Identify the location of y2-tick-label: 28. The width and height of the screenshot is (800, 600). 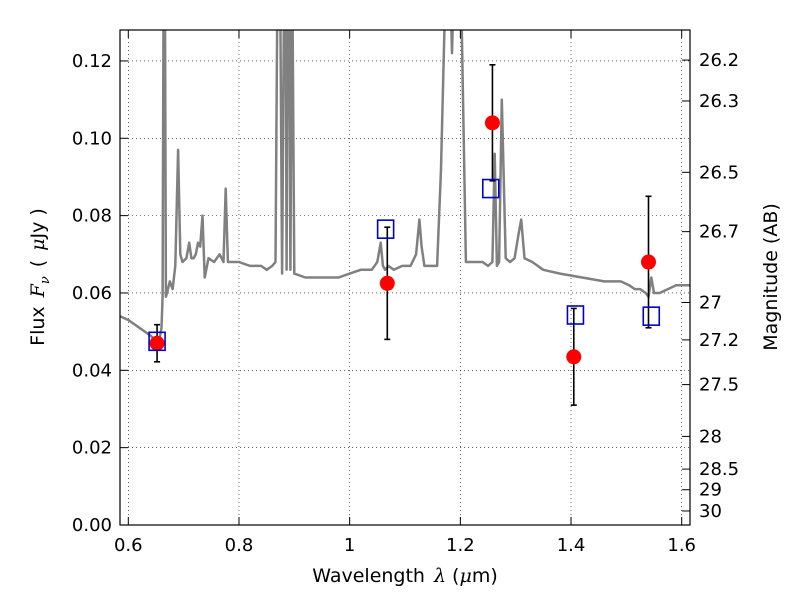
(710, 436).